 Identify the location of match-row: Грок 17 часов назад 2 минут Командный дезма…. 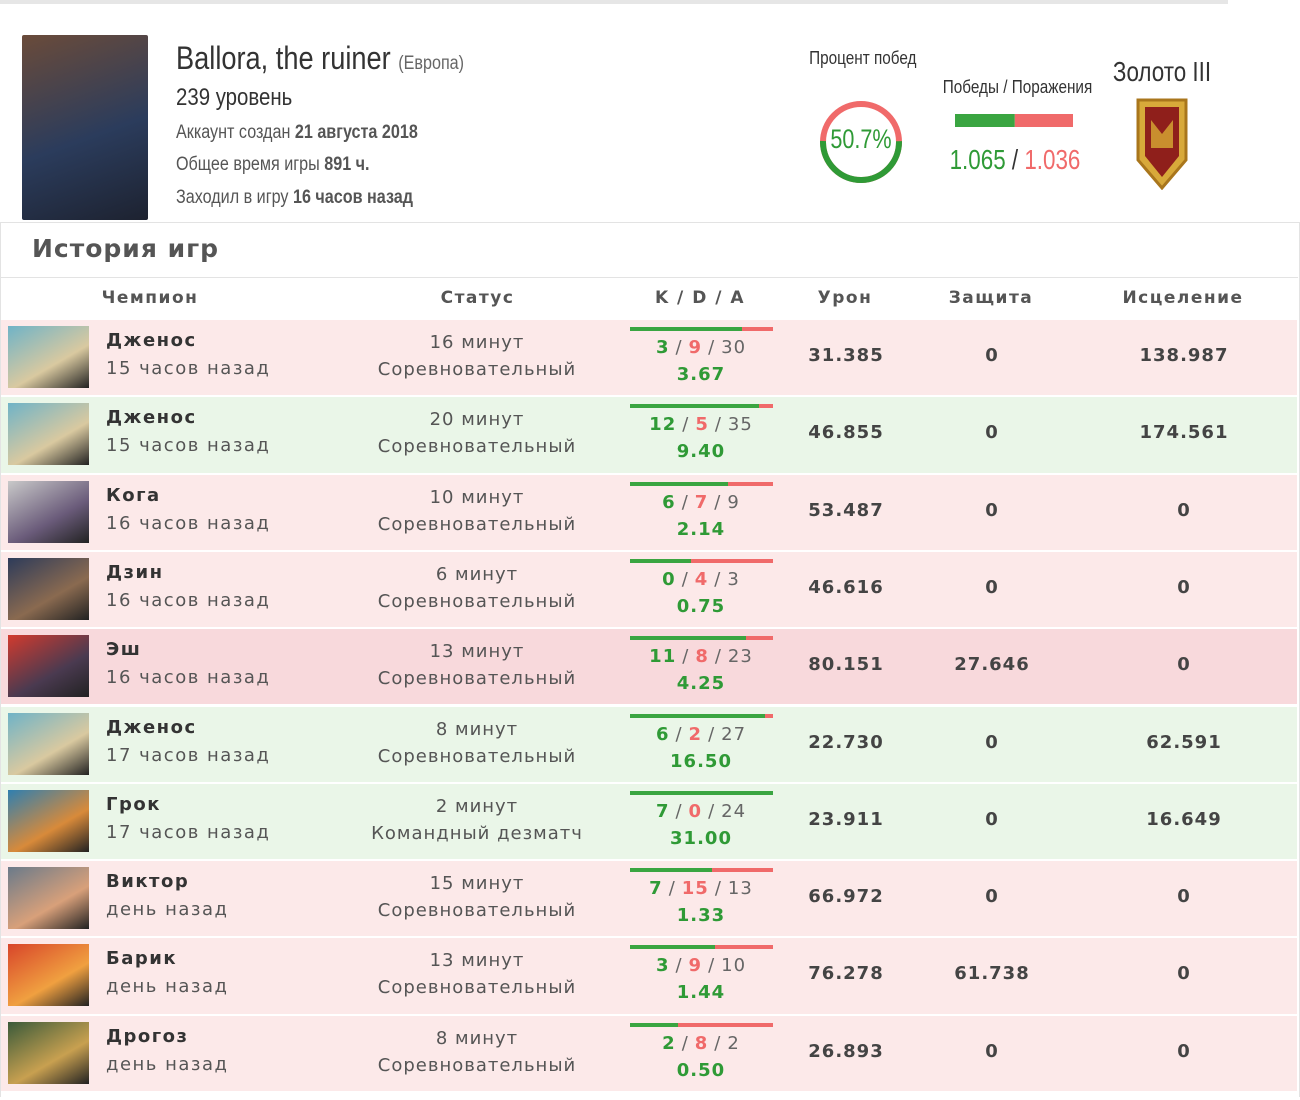
(649, 821).